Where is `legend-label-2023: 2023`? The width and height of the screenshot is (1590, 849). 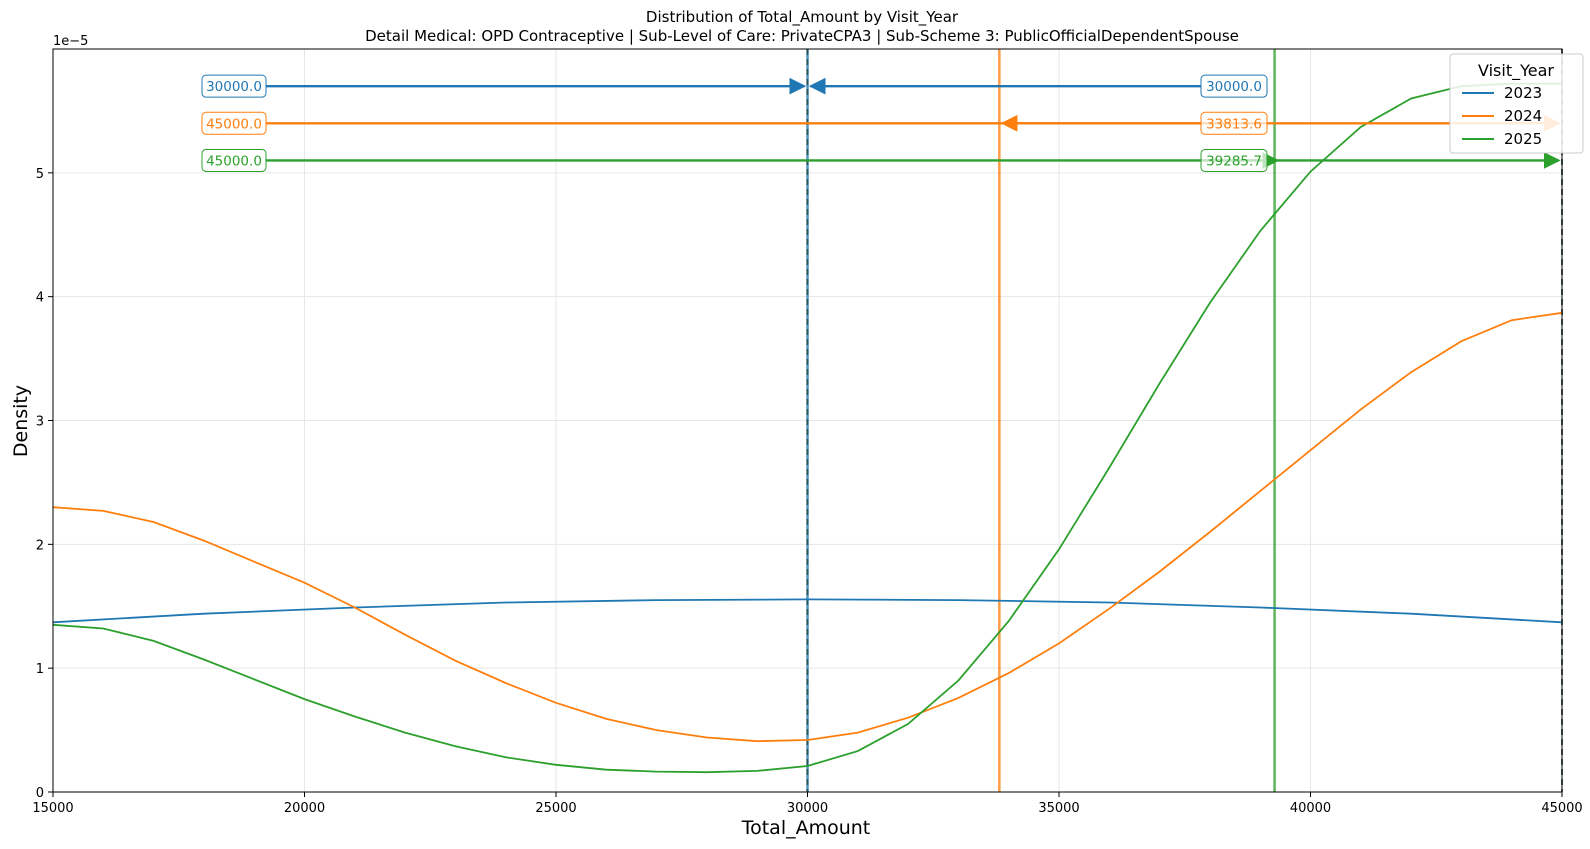 legend-label-2023: 2023 is located at coordinates (1523, 93).